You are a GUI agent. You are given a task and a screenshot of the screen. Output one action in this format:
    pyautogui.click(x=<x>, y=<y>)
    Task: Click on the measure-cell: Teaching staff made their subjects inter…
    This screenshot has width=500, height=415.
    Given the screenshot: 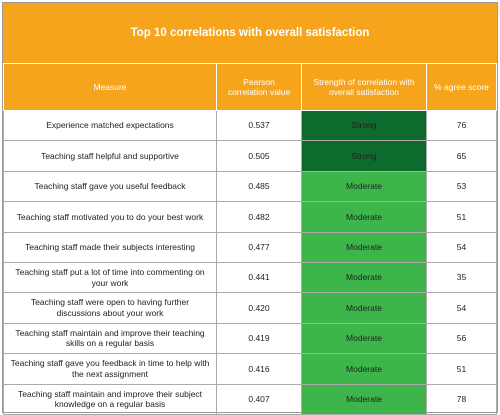 What is the action you would take?
    pyautogui.click(x=110, y=247)
    